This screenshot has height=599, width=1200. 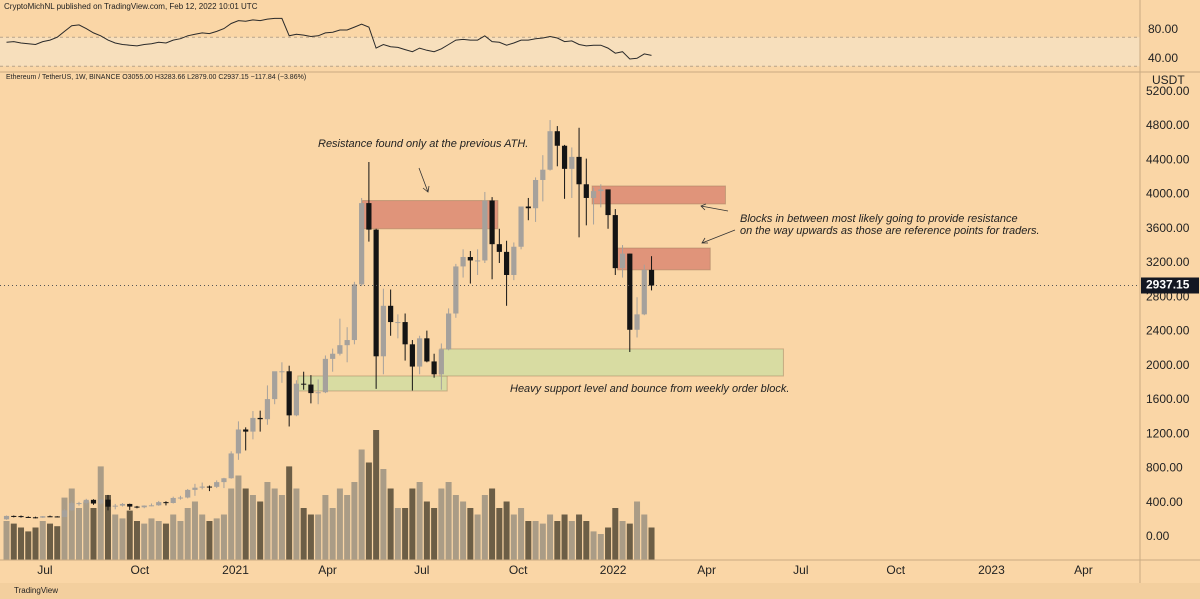 I want to click on x-tick-label: Jul, so click(x=800, y=570).